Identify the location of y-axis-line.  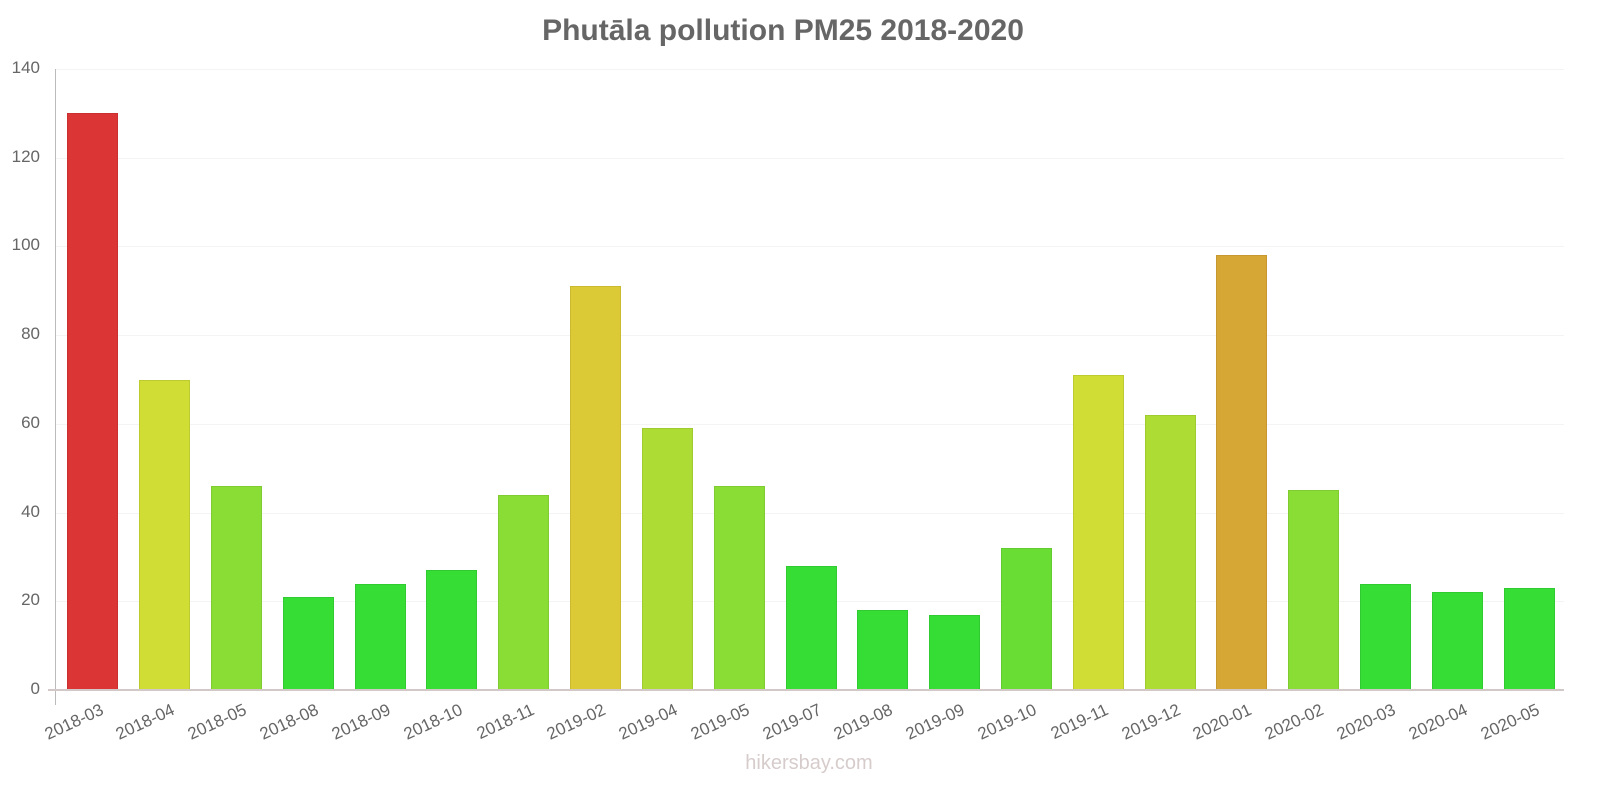
(55, 387).